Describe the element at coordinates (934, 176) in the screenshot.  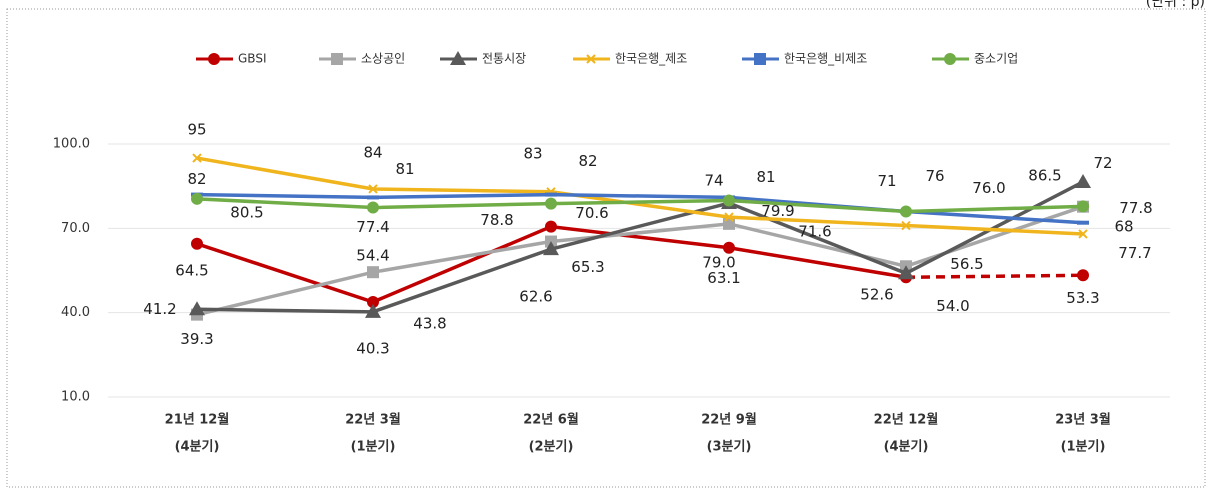
I see `data-label: 76` at that location.